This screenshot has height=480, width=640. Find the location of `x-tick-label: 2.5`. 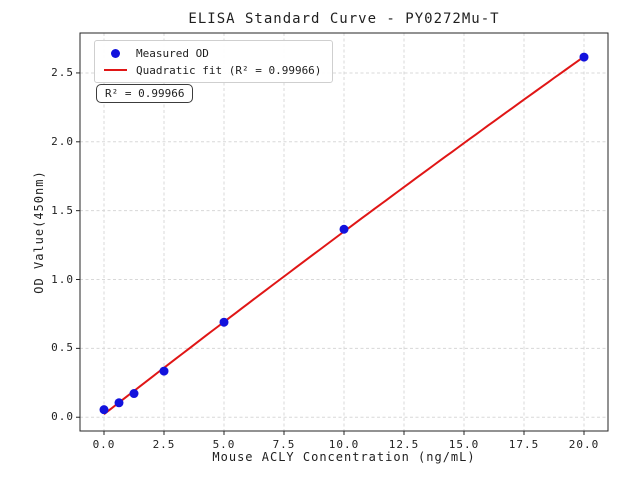

x-tick-label: 2.5 is located at coordinates (164, 444).